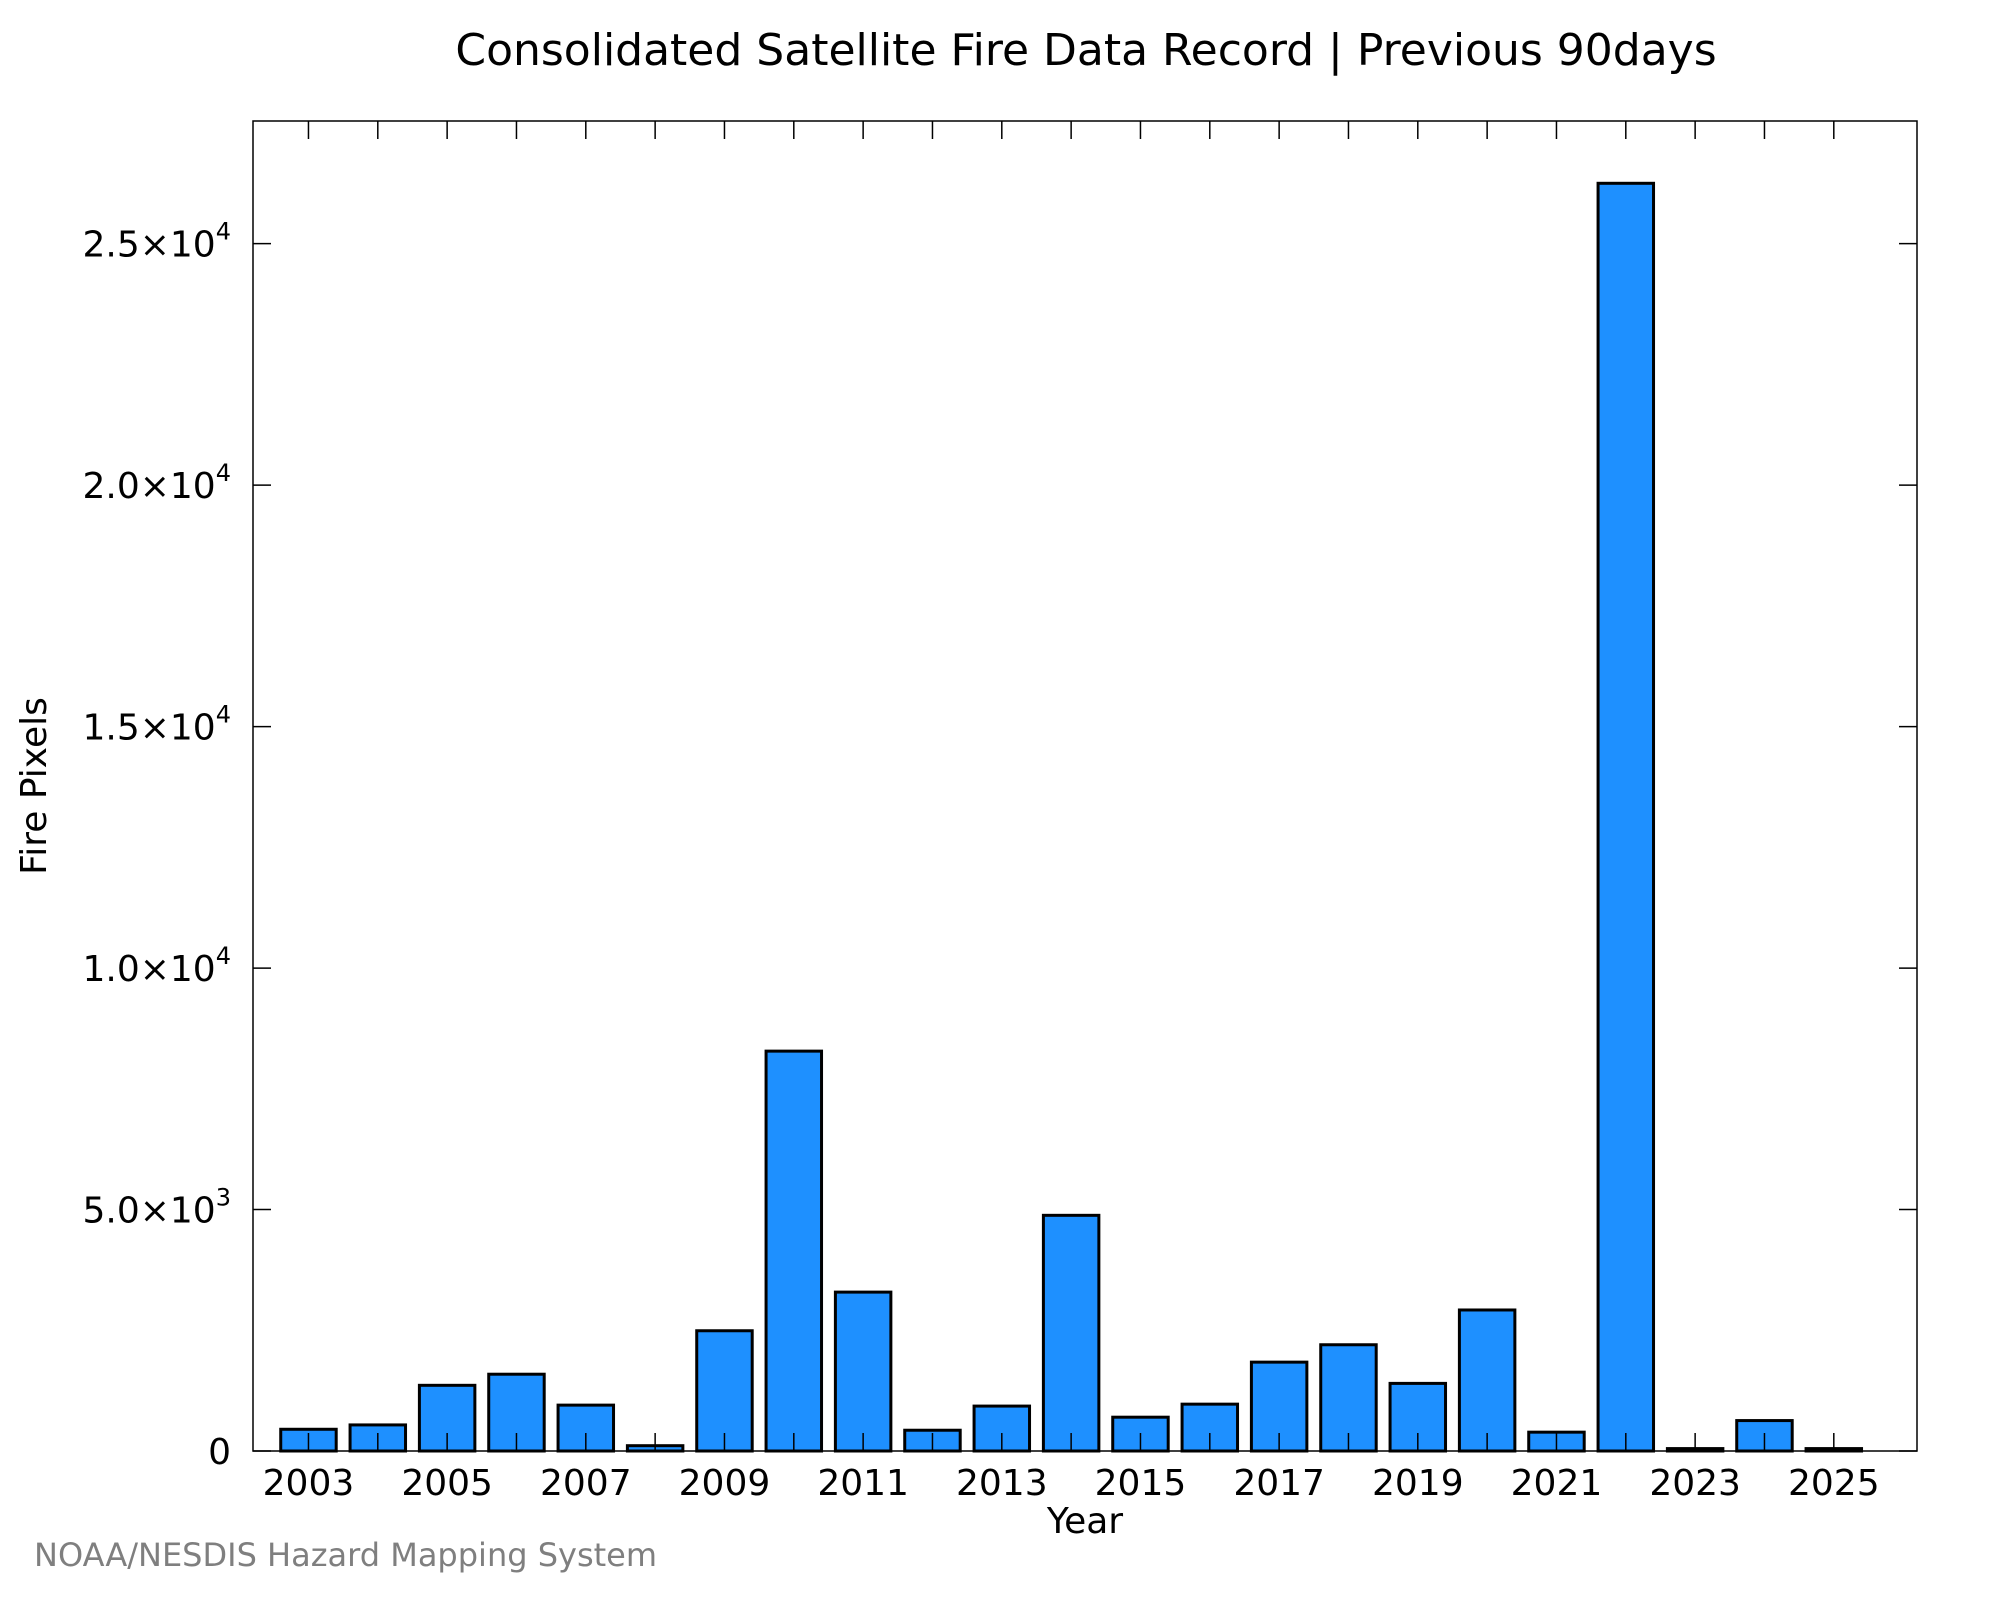 The height and width of the screenshot is (1600, 2000). I want to click on bar-2011, so click(863, 1371).